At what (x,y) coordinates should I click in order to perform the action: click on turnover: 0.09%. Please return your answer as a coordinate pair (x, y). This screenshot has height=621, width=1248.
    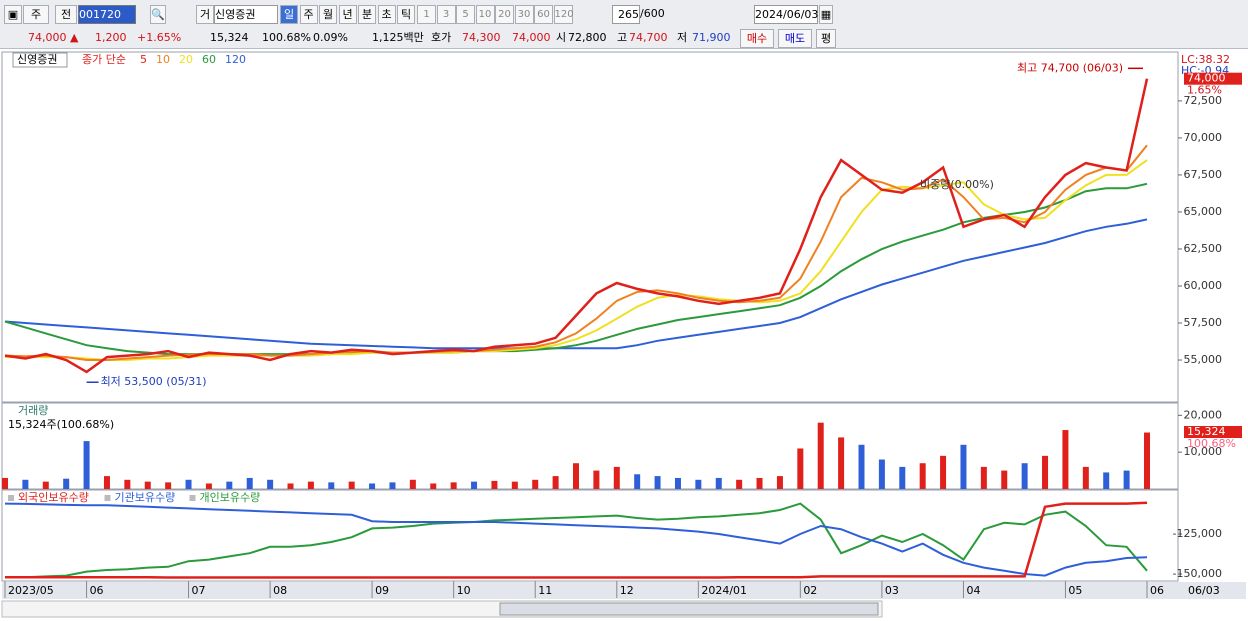
    Looking at the image, I should click on (330, 37).